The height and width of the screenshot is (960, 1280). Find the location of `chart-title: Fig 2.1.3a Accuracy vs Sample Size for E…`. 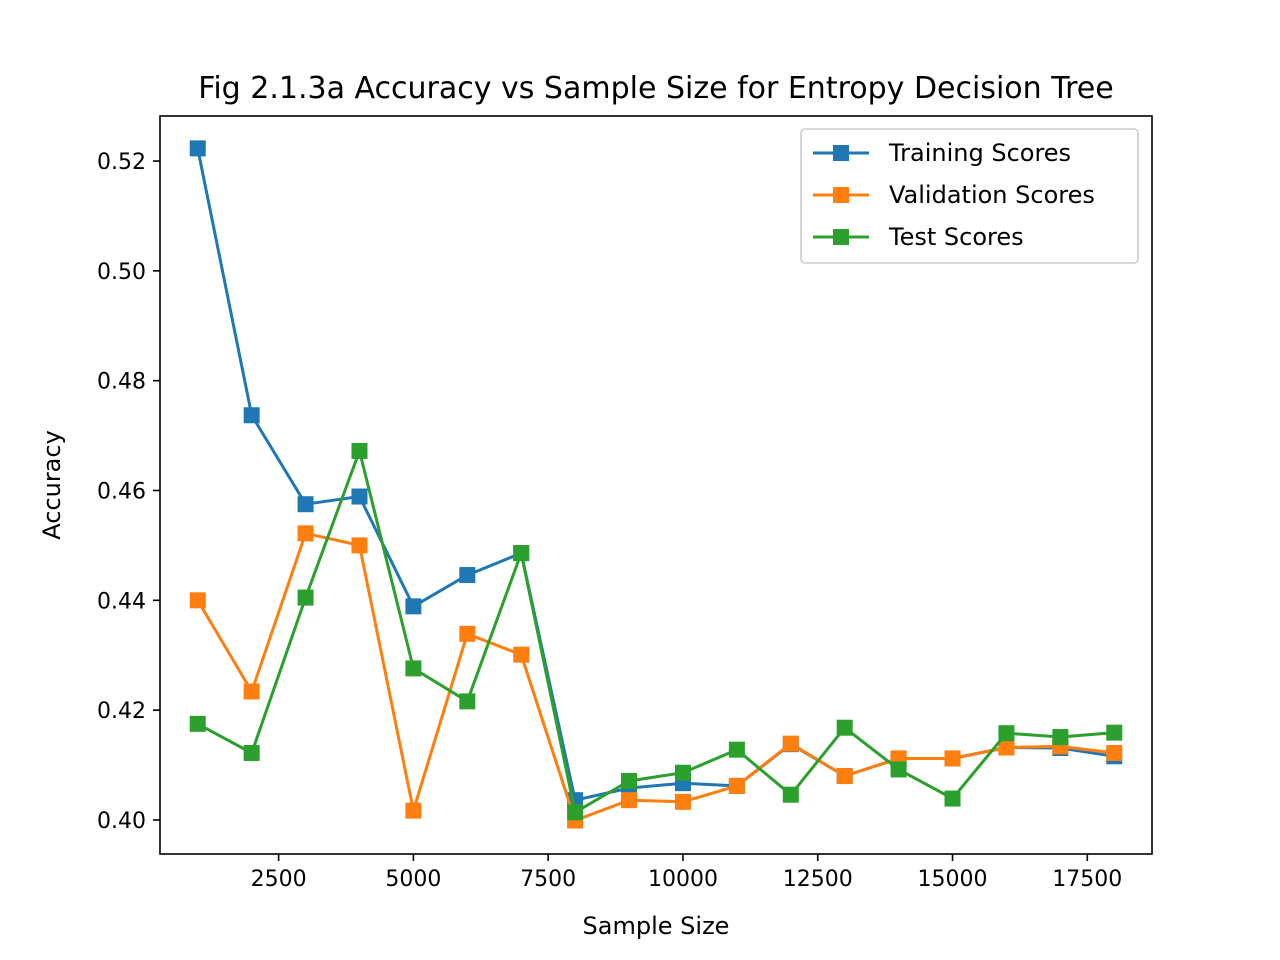

chart-title: Fig 2.1.3a Accuracy vs Sample Size for E… is located at coordinates (655, 88).